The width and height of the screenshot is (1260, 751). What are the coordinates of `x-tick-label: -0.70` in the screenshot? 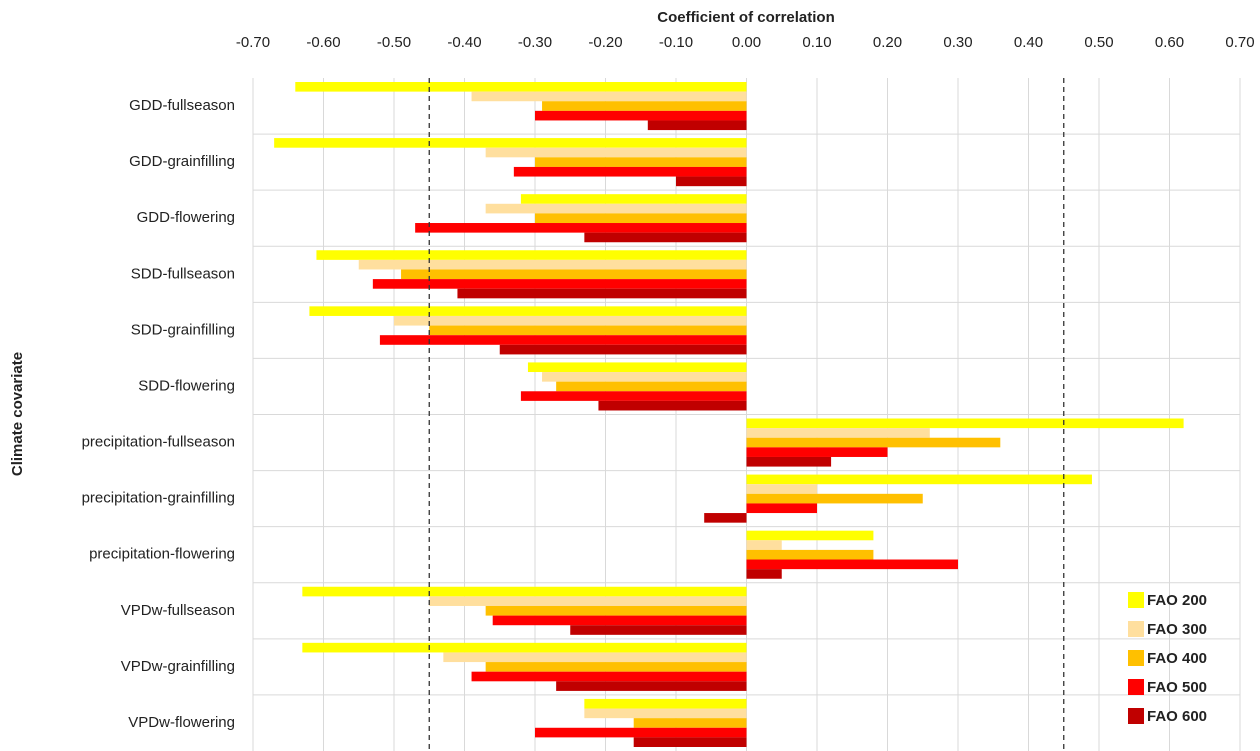 It's located at (253, 42).